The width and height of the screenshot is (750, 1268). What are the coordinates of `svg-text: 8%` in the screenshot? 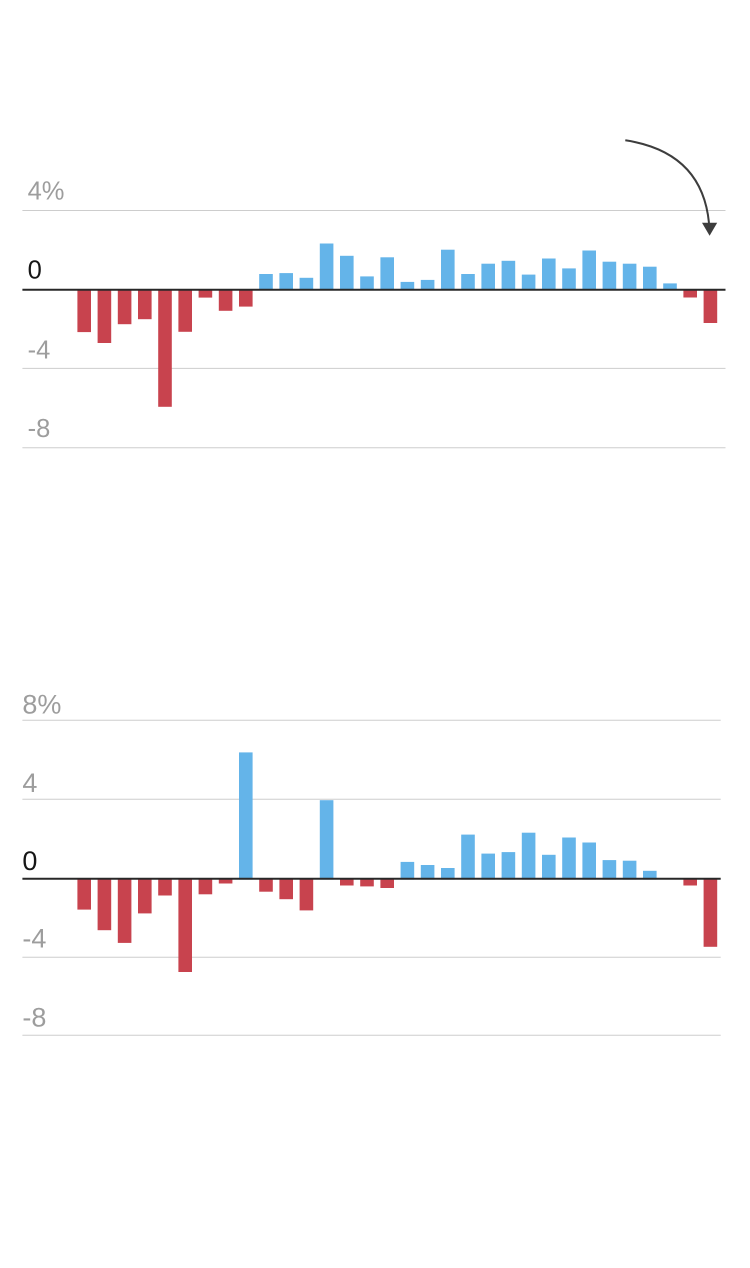 It's located at (41, 705).